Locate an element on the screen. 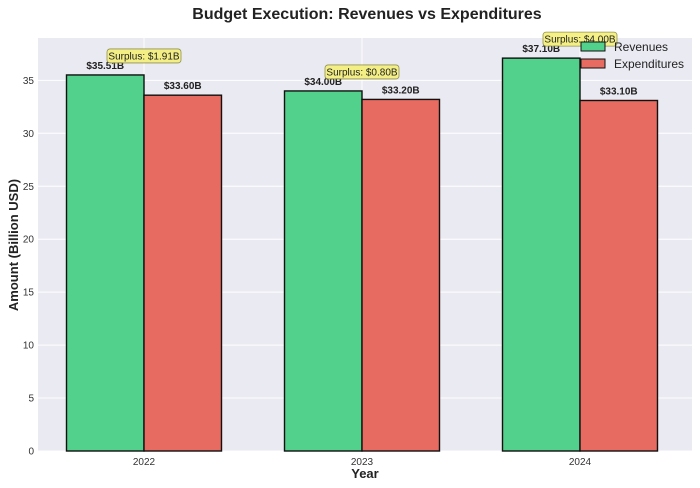  y-tick-label: 5 is located at coordinates (31, 399).